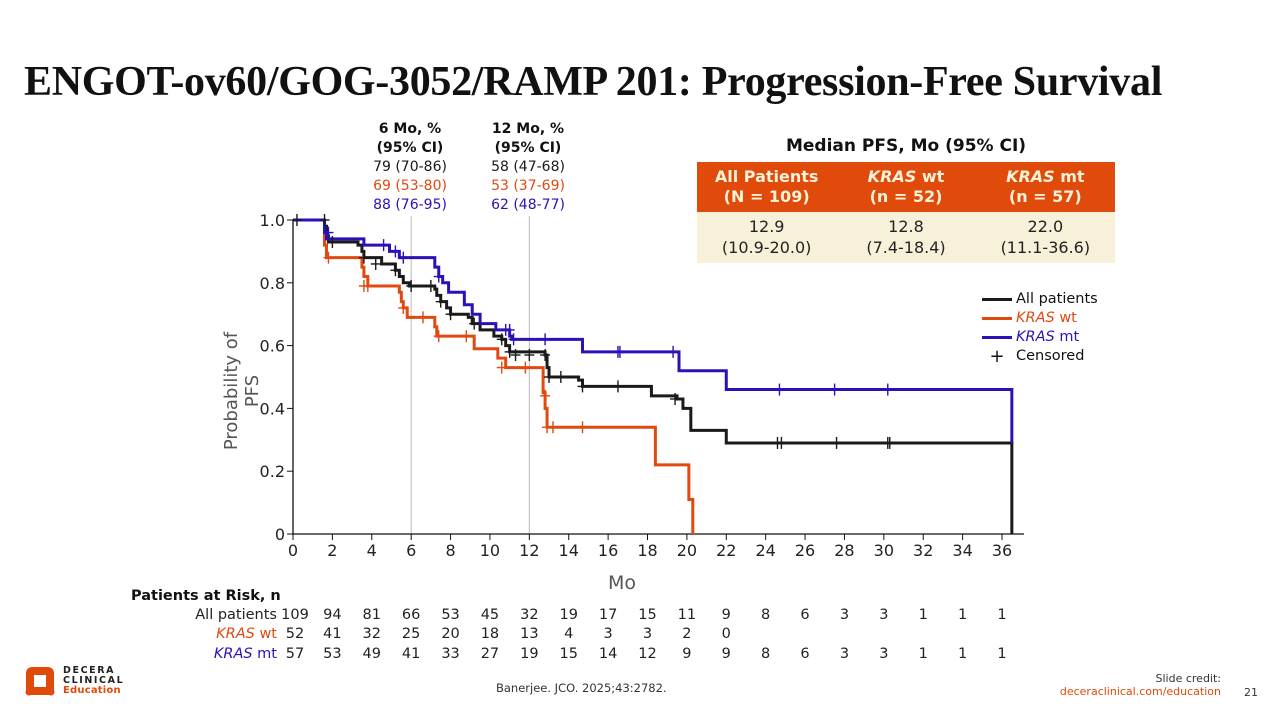 The width and height of the screenshot is (1280, 720). I want to click on risk-row-gene: KRAS, so click(233, 654).